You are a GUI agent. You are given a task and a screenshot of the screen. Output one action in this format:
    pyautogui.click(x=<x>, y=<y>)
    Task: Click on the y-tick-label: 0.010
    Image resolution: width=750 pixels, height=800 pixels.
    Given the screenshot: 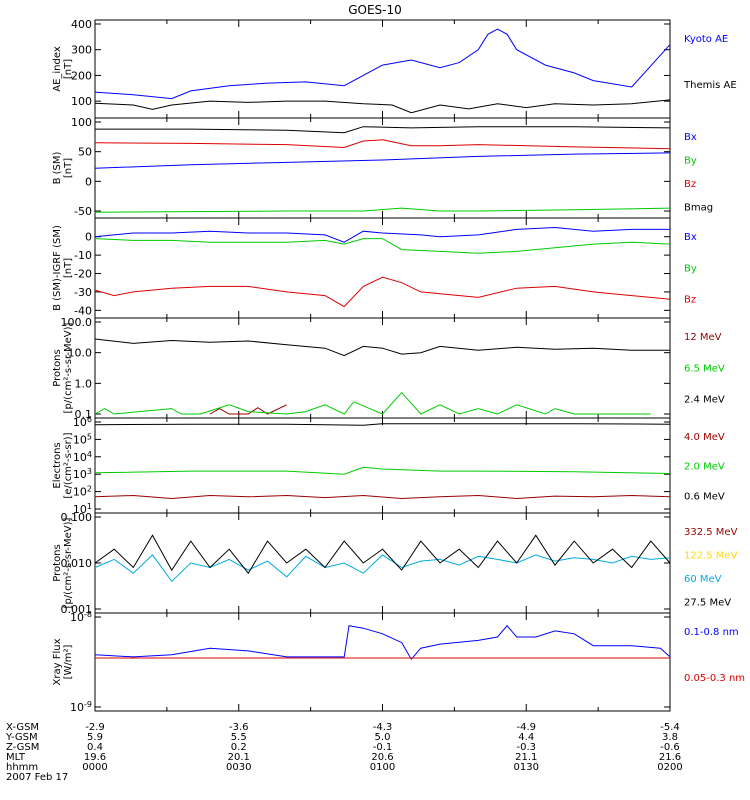 What is the action you would take?
    pyautogui.click(x=77, y=563)
    